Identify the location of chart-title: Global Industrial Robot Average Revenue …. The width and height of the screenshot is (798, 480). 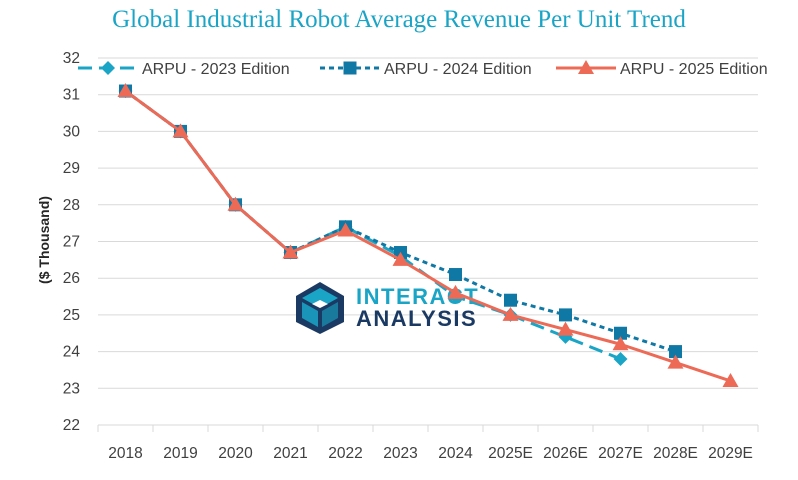
(399, 19).